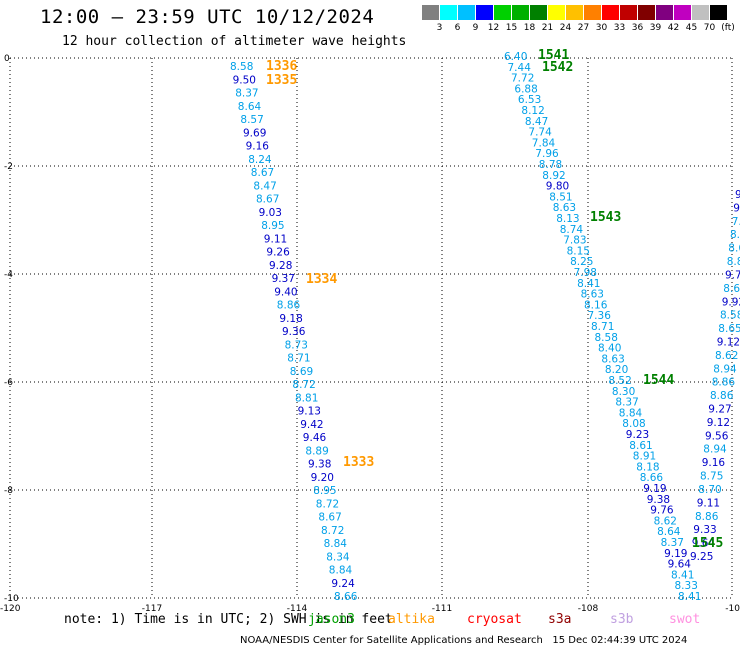 The height and width of the screenshot is (650, 740). I want to click on track-value-middle: 8.41, so click(682, 575).